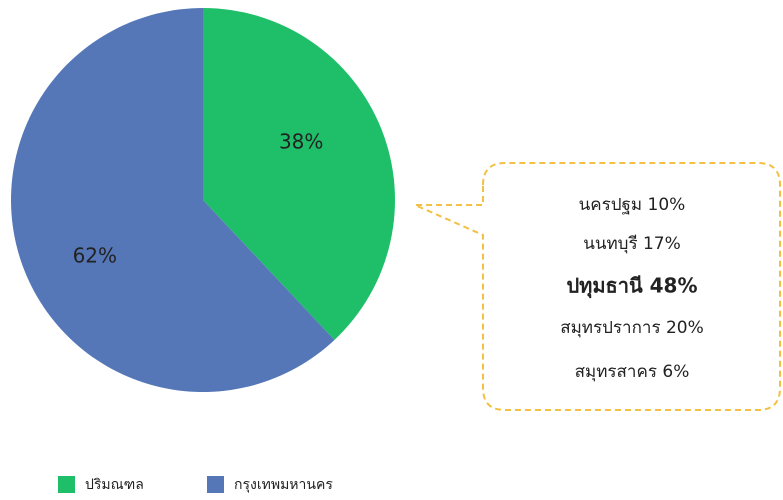 Image resolution: width=783 pixels, height=500 pixels. What do you see at coordinates (632, 372) in the screenshot?
I see `callout-text: สมุทรสาคร 6%` at bounding box center [632, 372].